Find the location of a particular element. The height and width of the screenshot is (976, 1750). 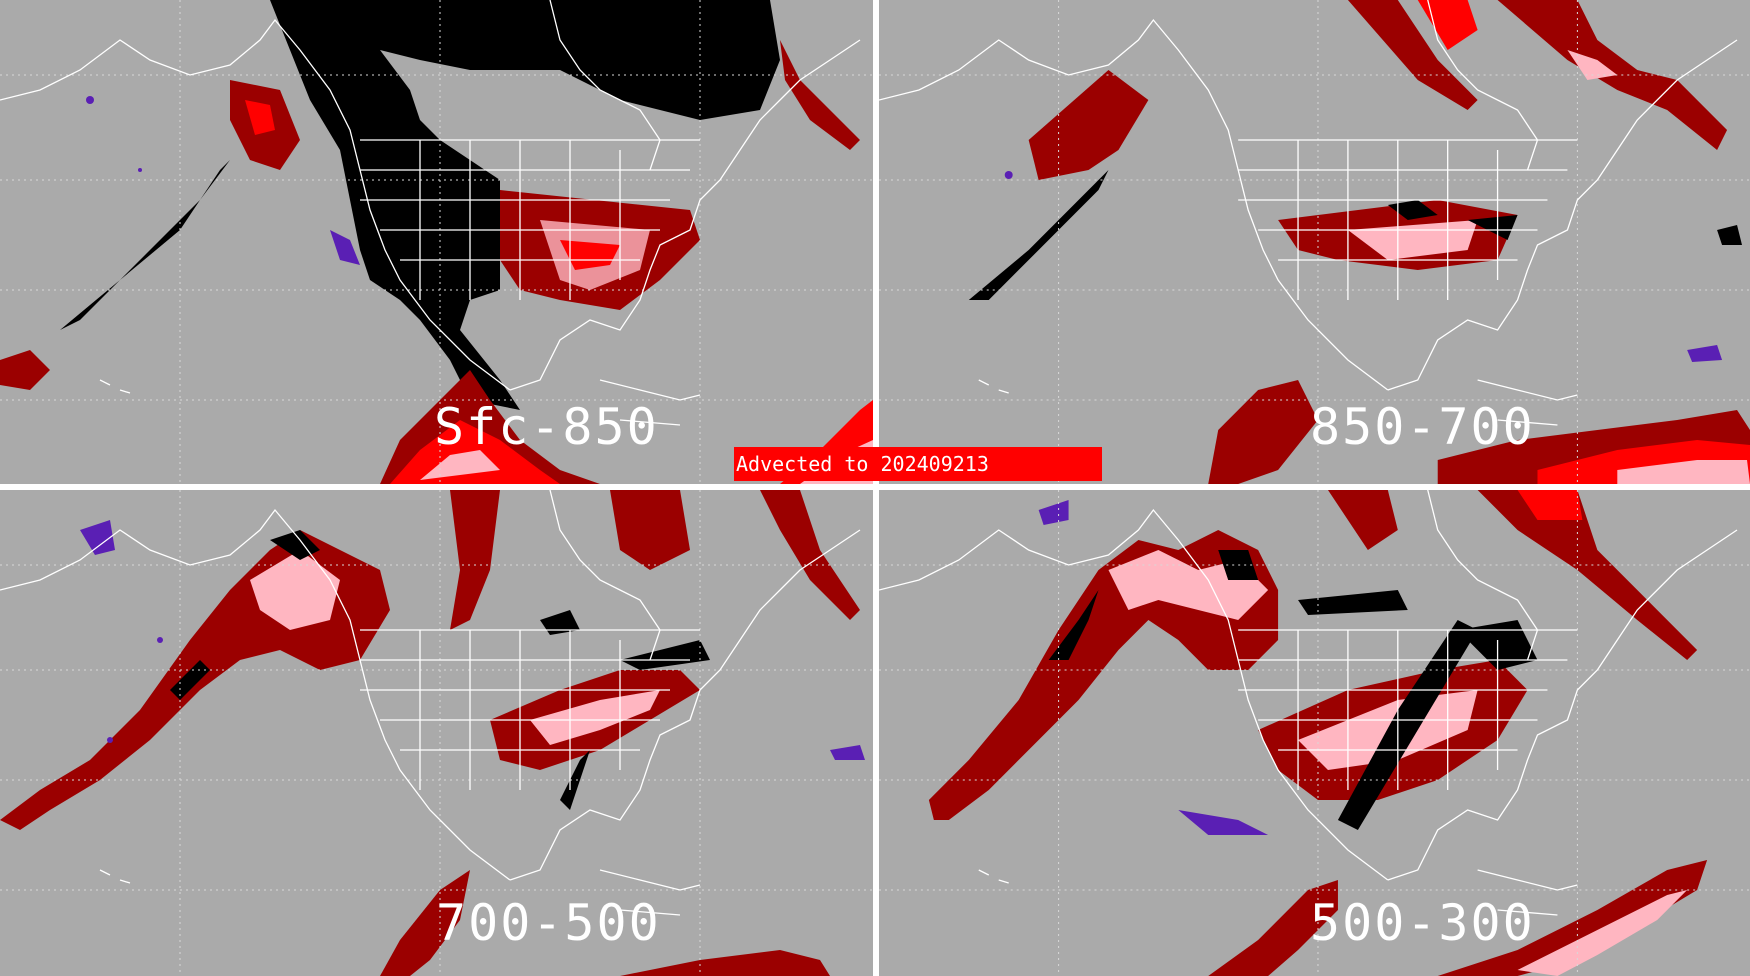

layer-label: 700-500 is located at coordinates (548, 923).